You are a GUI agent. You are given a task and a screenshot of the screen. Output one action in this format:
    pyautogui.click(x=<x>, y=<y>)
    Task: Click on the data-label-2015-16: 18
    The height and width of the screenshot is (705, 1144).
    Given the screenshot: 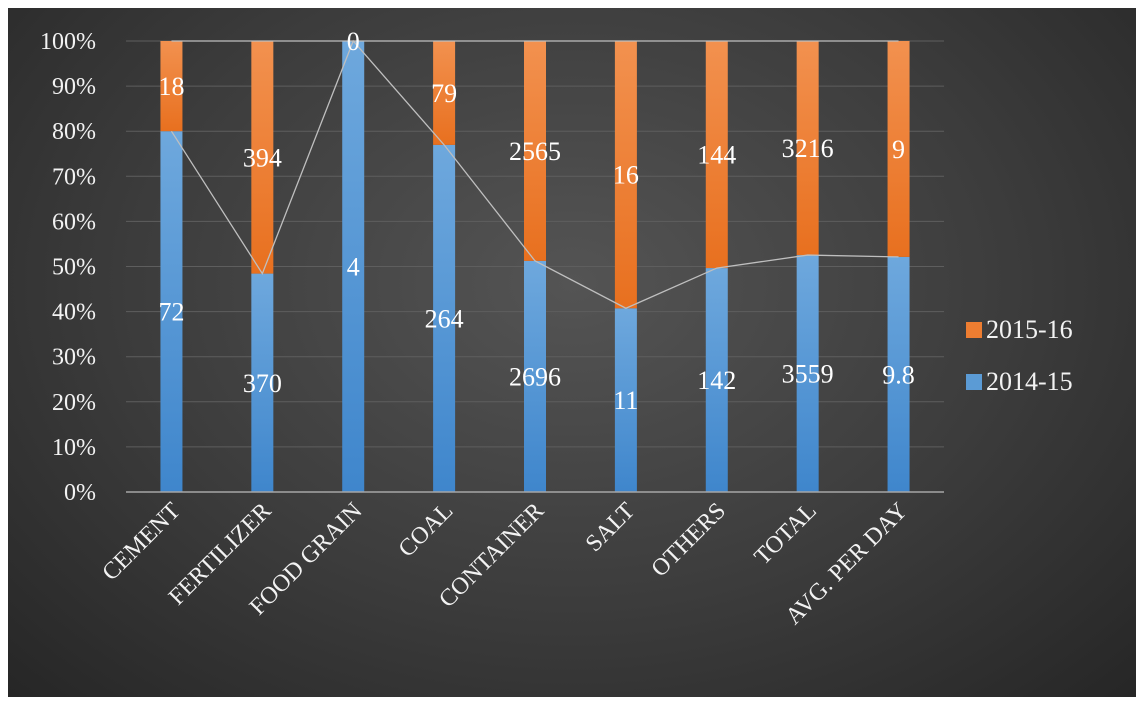 What is the action you would take?
    pyautogui.click(x=171, y=86)
    